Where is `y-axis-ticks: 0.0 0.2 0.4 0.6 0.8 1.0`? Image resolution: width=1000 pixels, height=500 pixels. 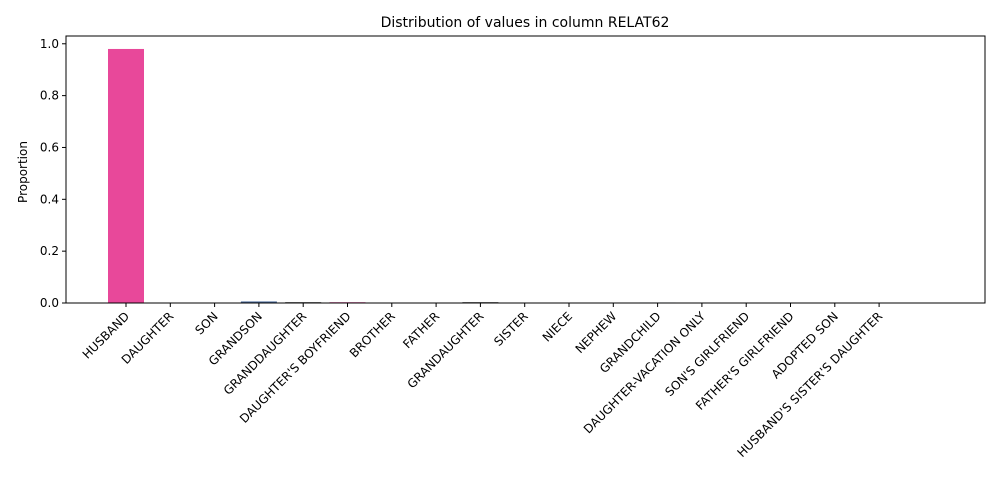
y-axis-ticks: 0.0 0.2 0.4 0.6 0.8 1.0 is located at coordinates (53, 173).